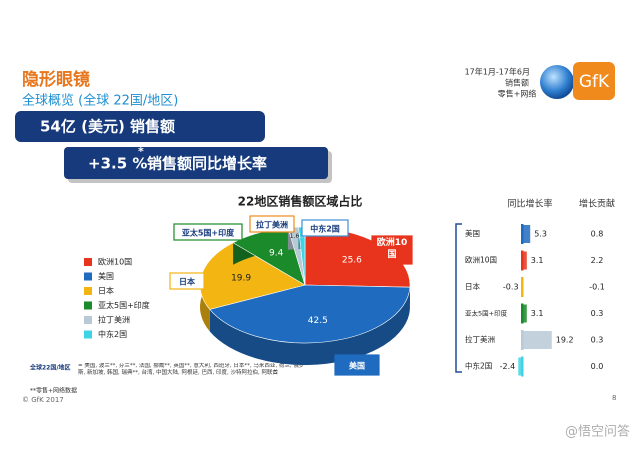 Image resolution: width=640 pixels, height=452 pixels. Describe the element at coordinates (352, 261) in the screenshot. I see `slice-label: 25.6` at that location.